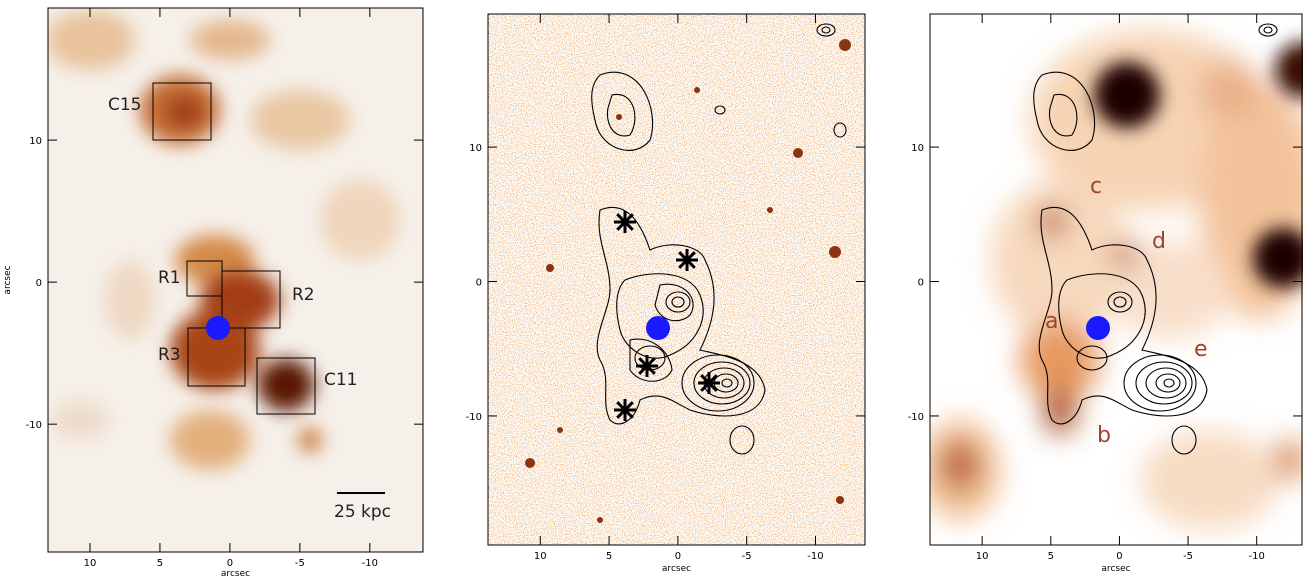  Describe the element at coordinates (1051, 321) in the screenshot. I see `annotation: a` at that location.